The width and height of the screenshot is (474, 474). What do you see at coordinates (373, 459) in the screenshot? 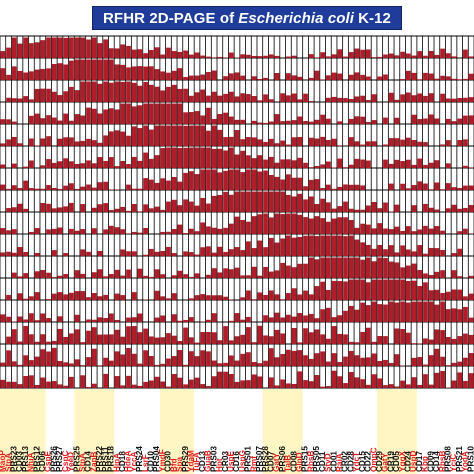
I see `column-label: OmpC` at bounding box center [373, 459].